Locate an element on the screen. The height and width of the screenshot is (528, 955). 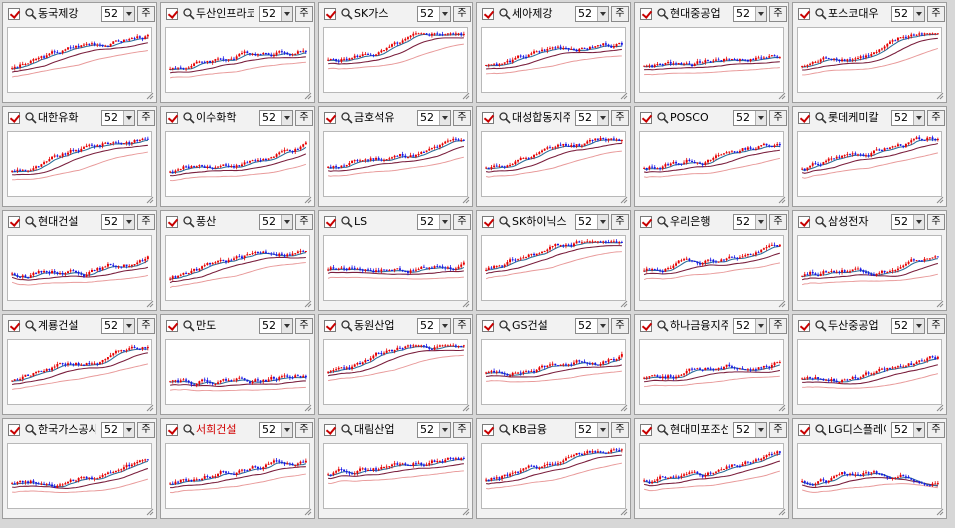
stock-chart-panel: 대성합동지주 52 주 is located at coordinates (553, 156).